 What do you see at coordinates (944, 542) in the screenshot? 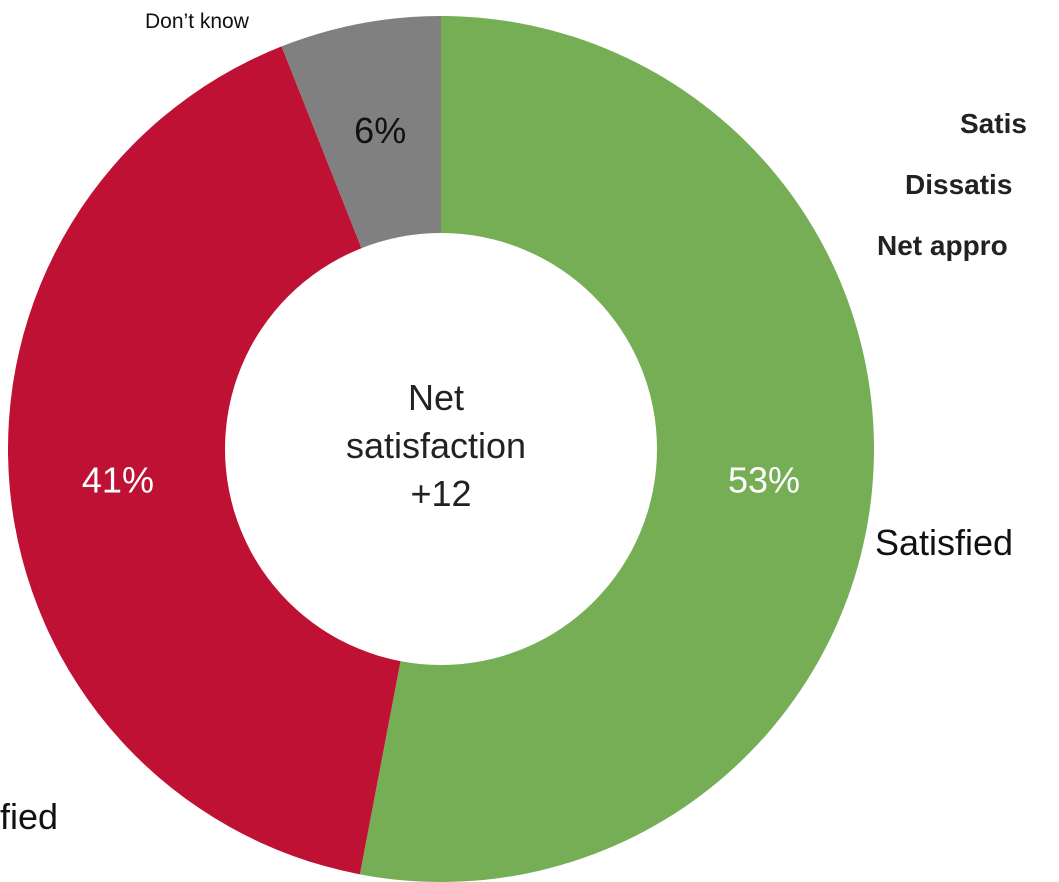
I see `slice-label-satisfied: Satisfied` at bounding box center [944, 542].